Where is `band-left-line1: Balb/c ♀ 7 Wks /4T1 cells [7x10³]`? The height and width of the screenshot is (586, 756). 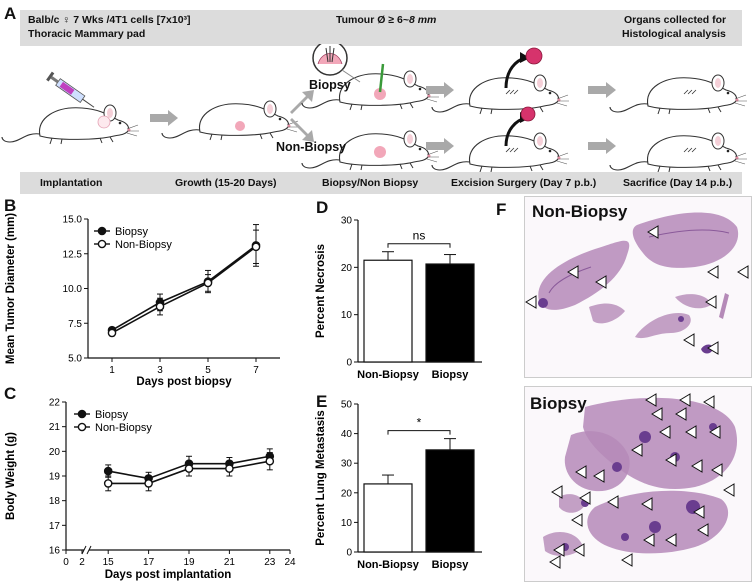 band-left-line1: Balb/c ♀ 7 Wks /4T1 cells [7x10³] is located at coordinates (109, 20).